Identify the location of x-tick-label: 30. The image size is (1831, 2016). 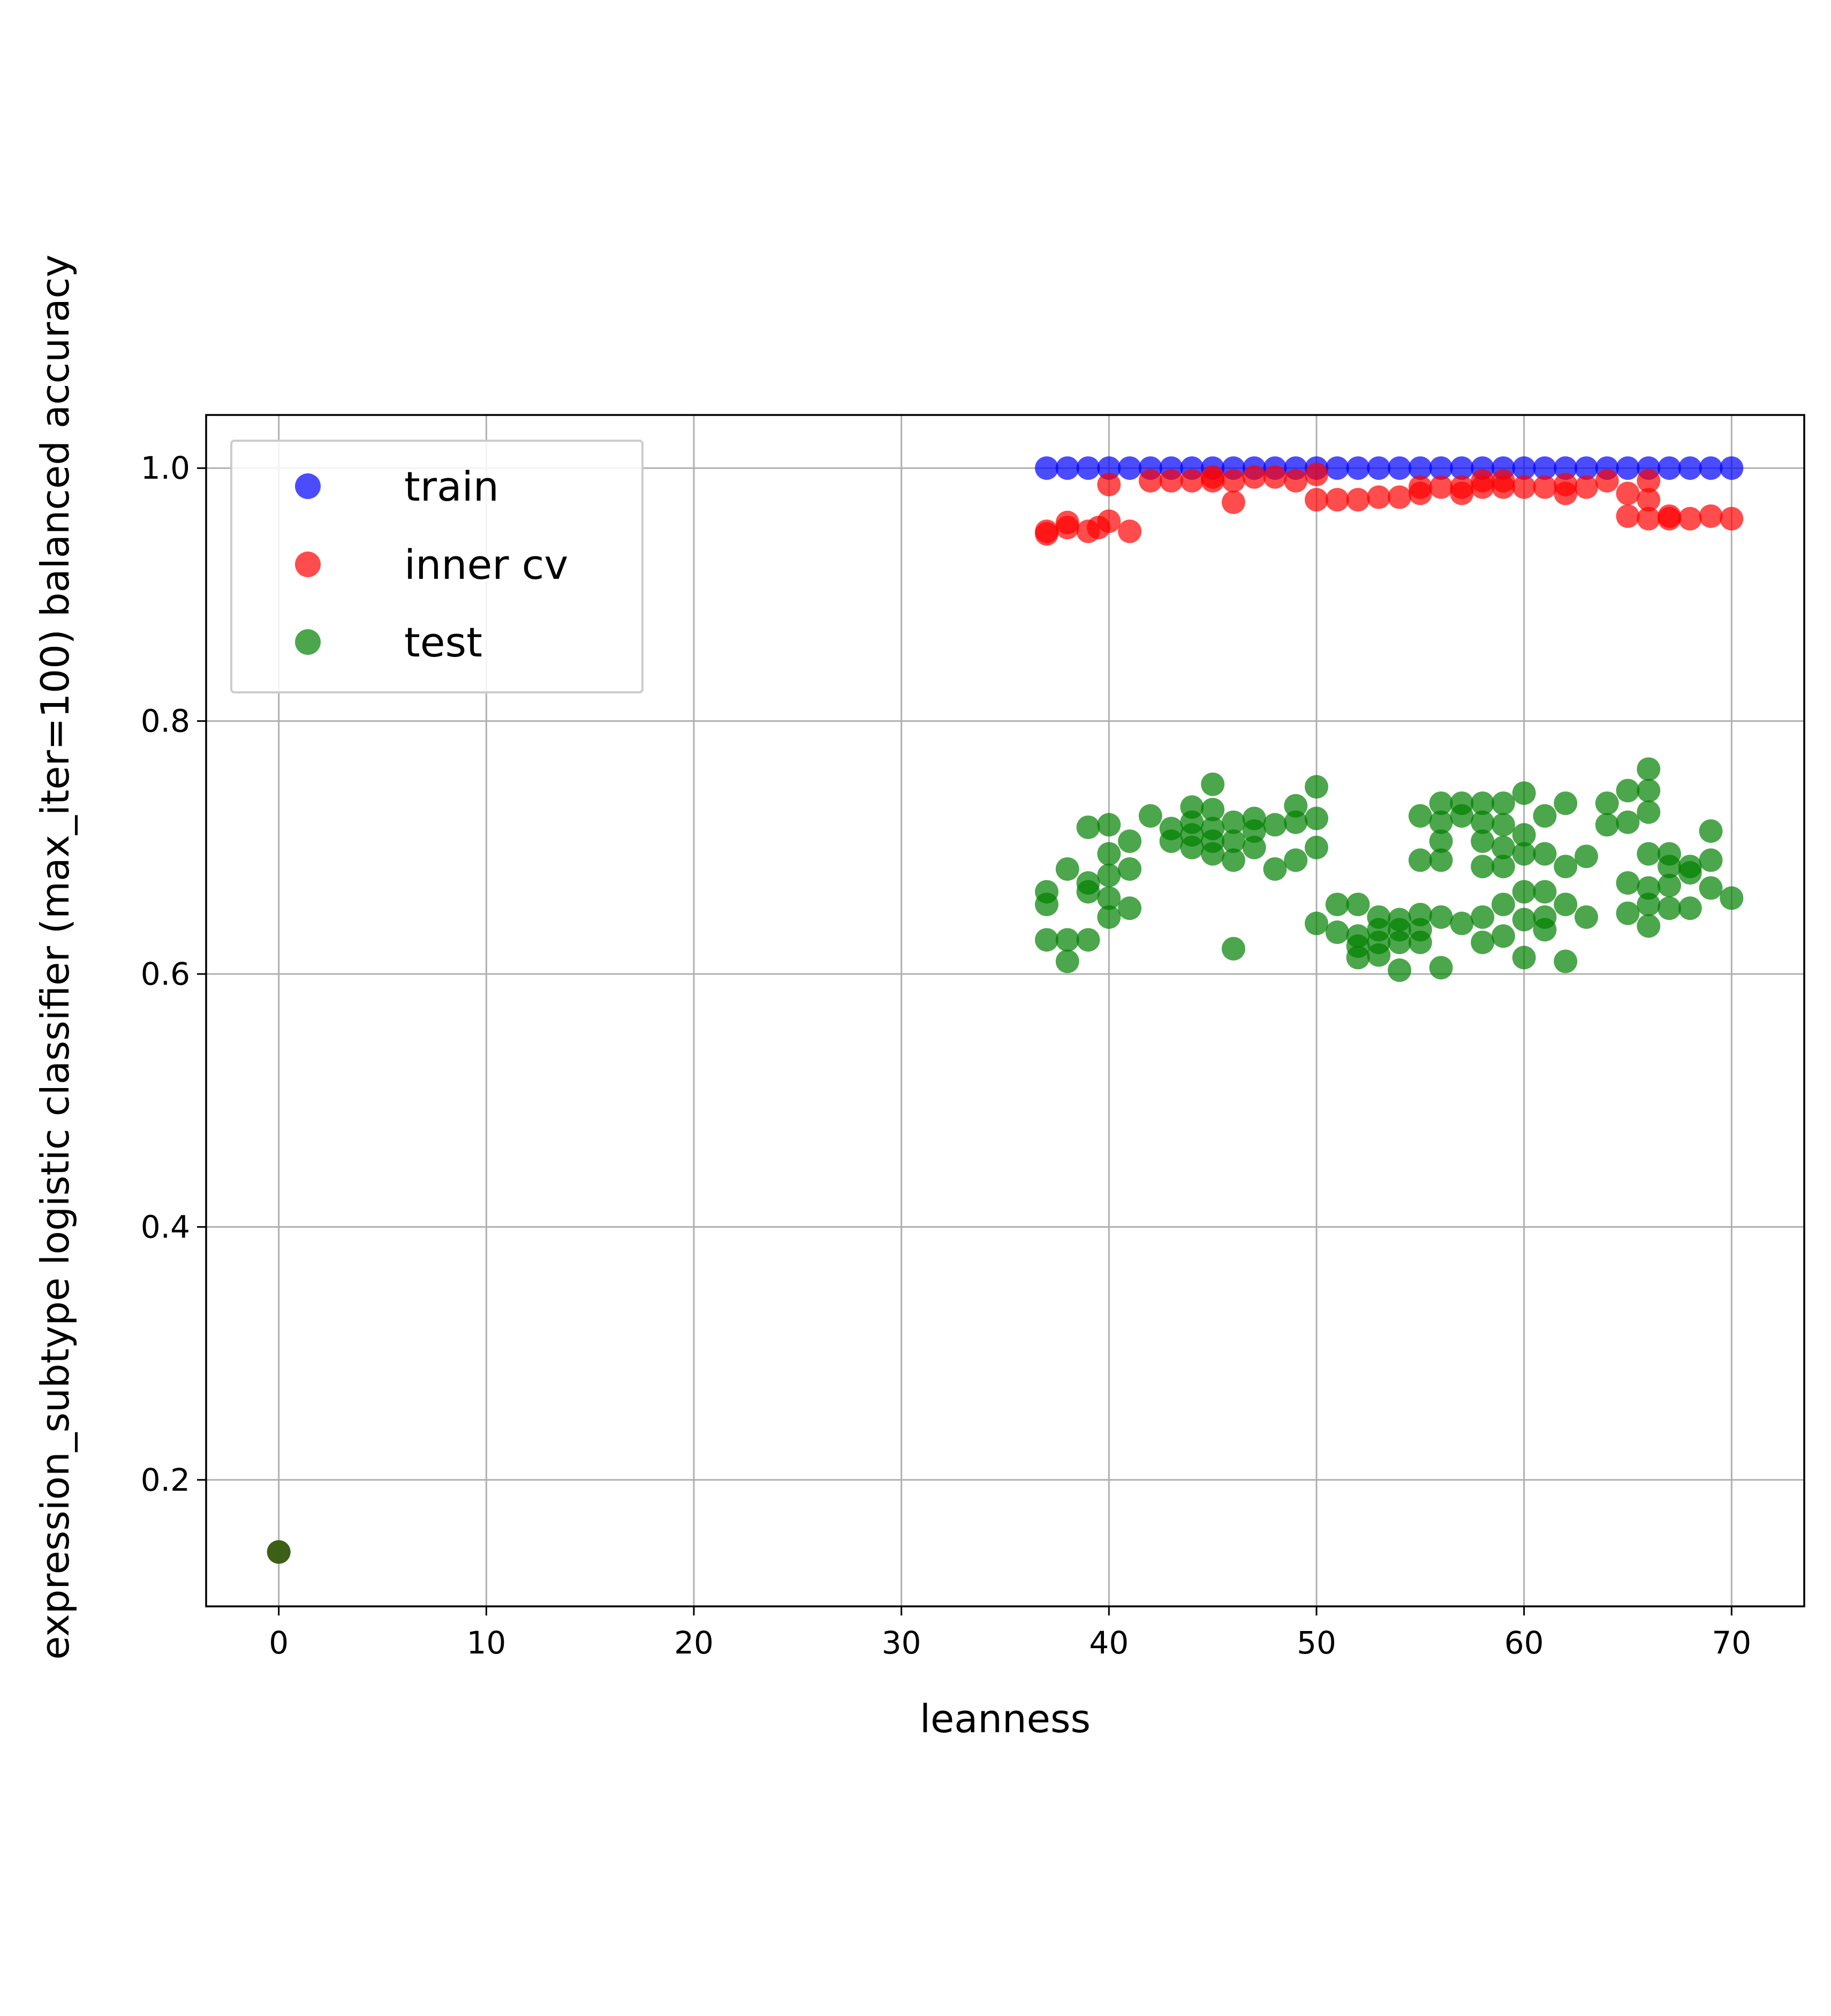
(901, 1643).